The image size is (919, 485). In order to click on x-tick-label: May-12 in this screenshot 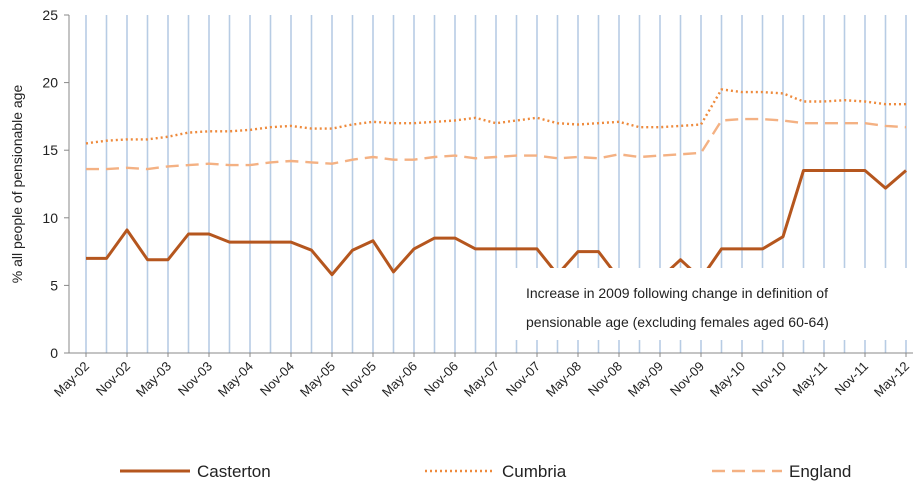, I will do `click(891, 379)`.